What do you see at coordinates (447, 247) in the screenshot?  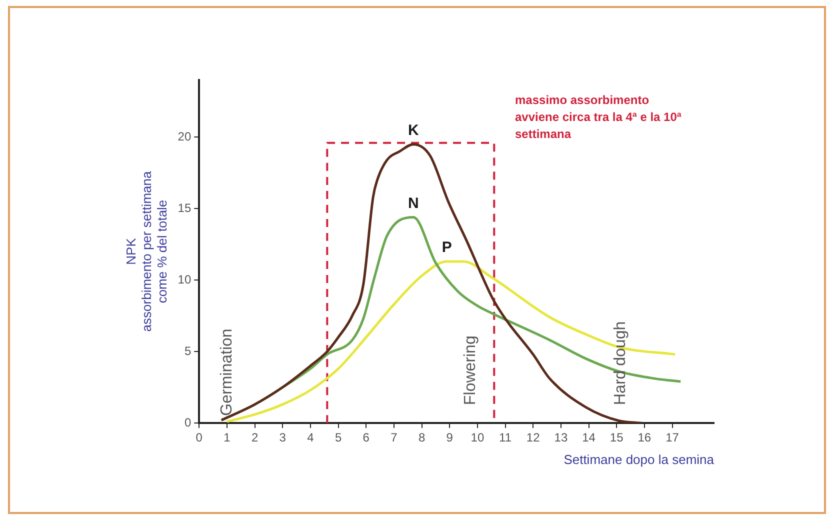 I see `series-label: P` at bounding box center [447, 247].